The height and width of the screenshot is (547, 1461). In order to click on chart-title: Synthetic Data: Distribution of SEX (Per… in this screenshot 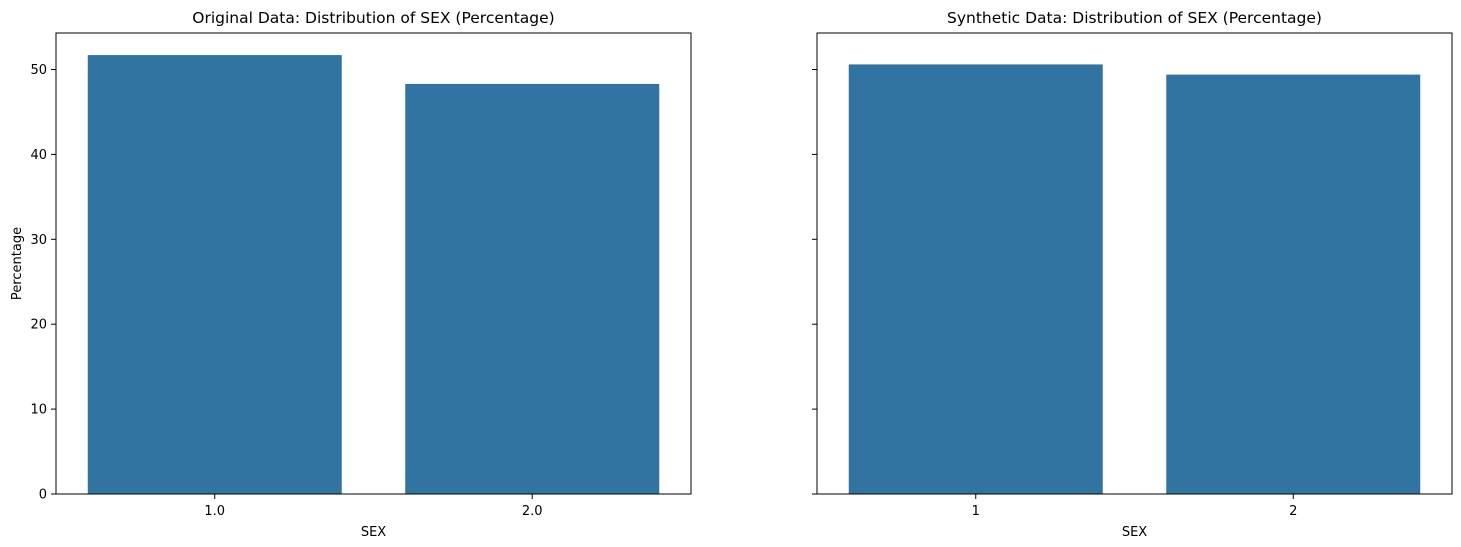, I will do `click(1134, 18)`.